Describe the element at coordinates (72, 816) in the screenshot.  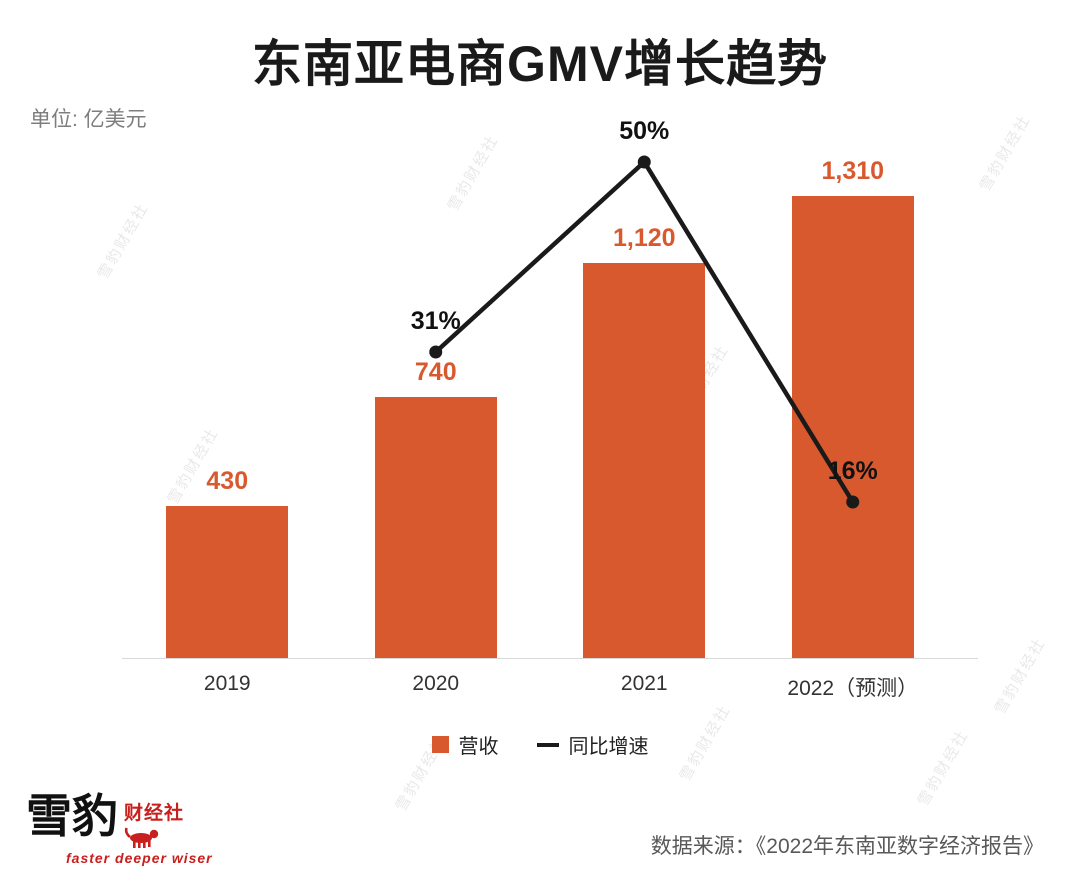
I see `logo-main-text: 雪豹` at that location.